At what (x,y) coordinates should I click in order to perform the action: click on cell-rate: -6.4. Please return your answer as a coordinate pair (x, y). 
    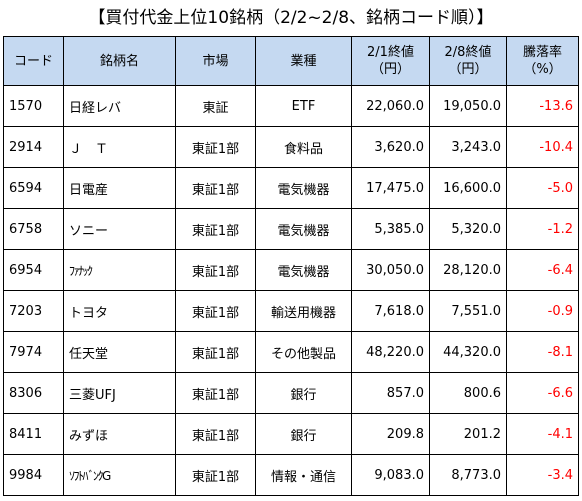
    Looking at the image, I should click on (542, 270).